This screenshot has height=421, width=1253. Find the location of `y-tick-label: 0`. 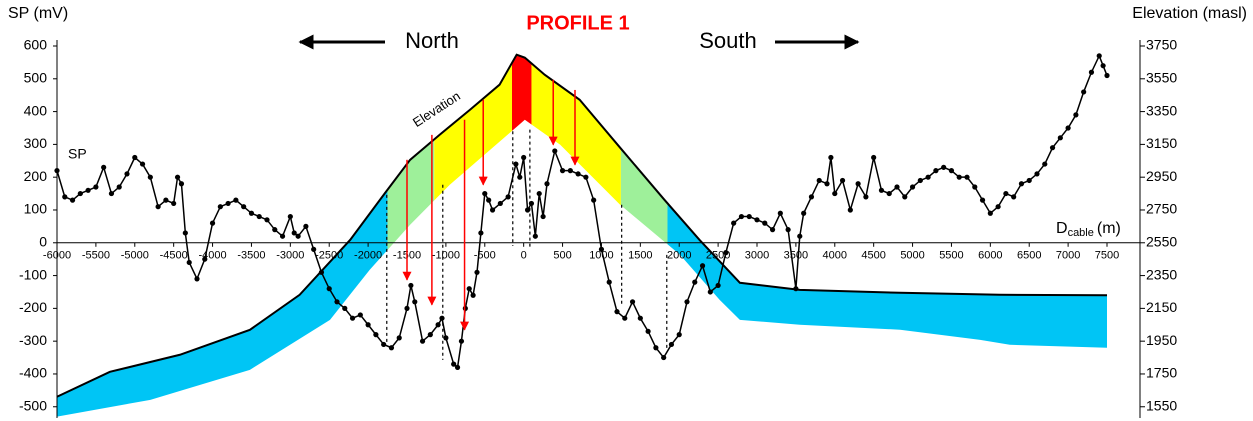

y-tick-label: 0 is located at coordinates (43, 241).